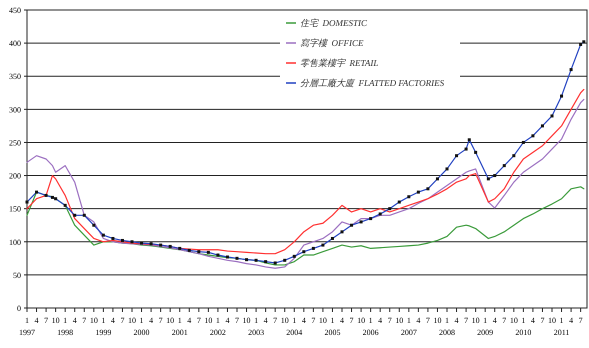 The image size is (589, 348). What do you see at coordinates (27, 326) in the screenshot?
I see `x-tick-label: 1 1997` at bounding box center [27, 326].